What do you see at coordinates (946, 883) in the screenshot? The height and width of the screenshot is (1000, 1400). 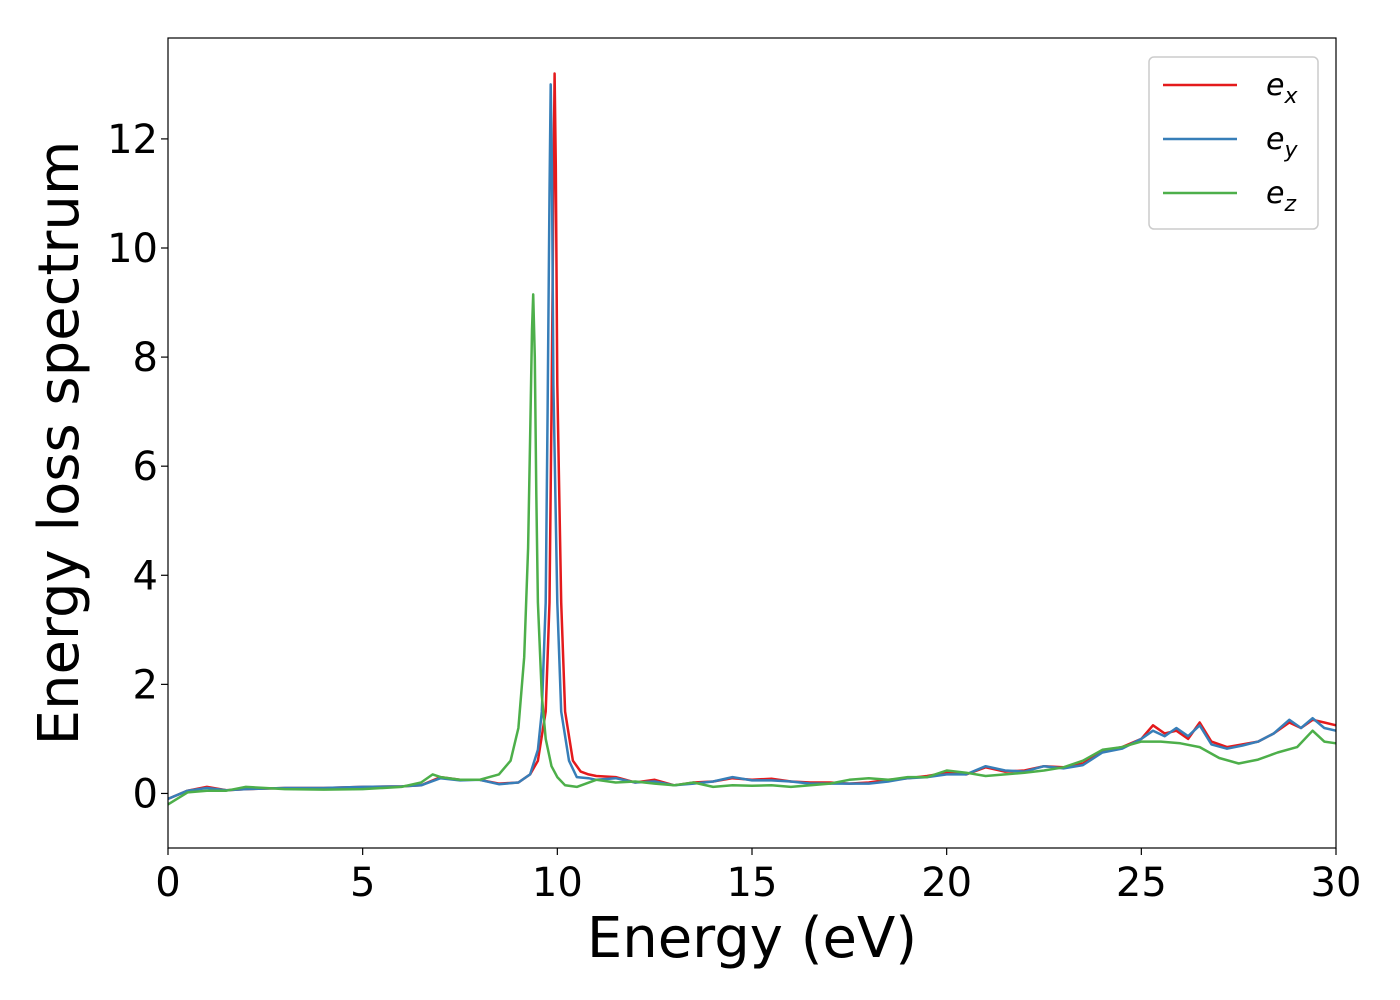 I see `x-tick-label: 20` at bounding box center [946, 883].